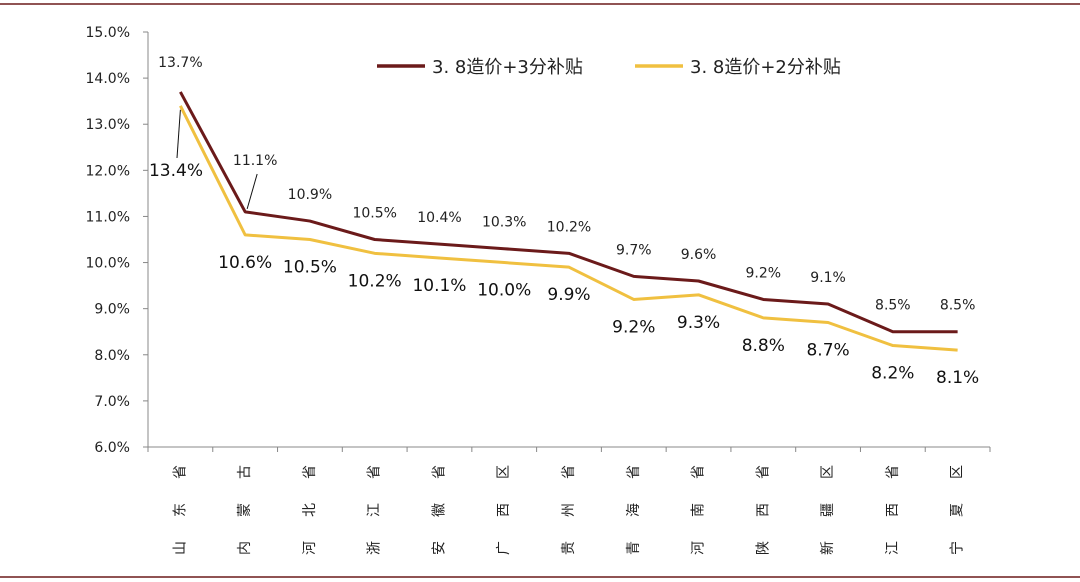 The image size is (1080, 582). I want to click on x-tick-label: 河南省, so click(699, 510).